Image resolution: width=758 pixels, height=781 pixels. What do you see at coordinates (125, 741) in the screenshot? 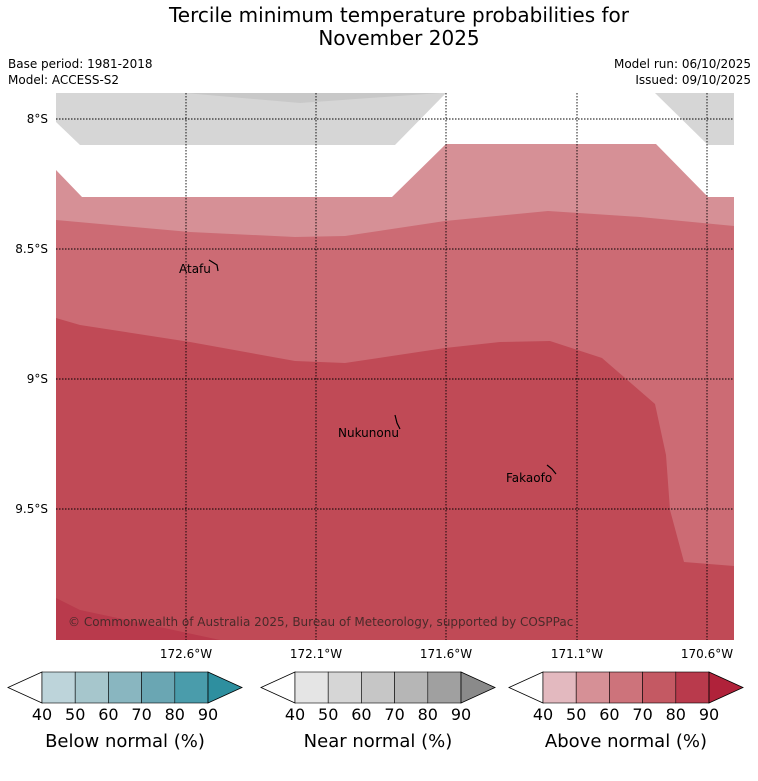
I see `below-normal-label: Below normal (%)` at bounding box center [125, 741].